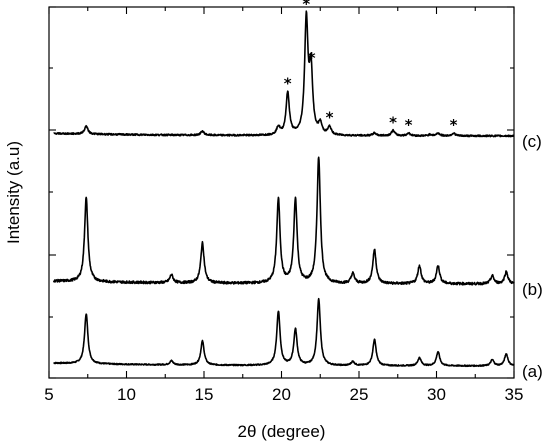 Image resolution: width=550 pixels, height=444 pixels. What do you see at coordinates (514, 394) in the screenshot?
I see `x-tick-label: 35` at bounding box center [514, 394].